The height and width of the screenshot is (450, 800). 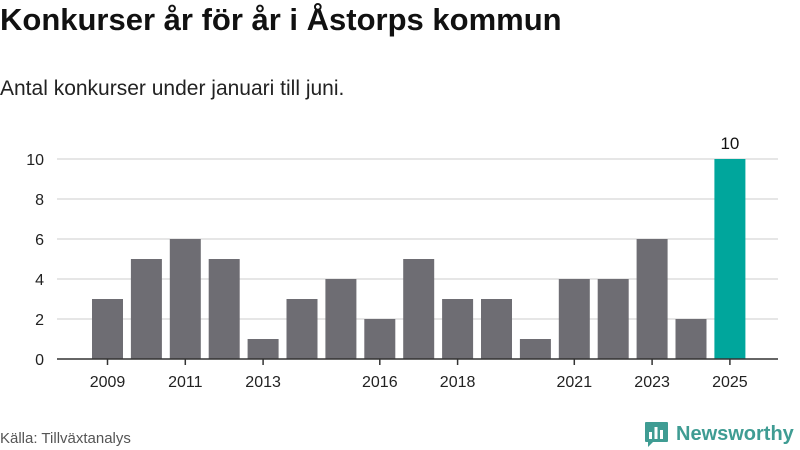 I want to click on x-tick-label: 2009, so click(x=108, y=382).